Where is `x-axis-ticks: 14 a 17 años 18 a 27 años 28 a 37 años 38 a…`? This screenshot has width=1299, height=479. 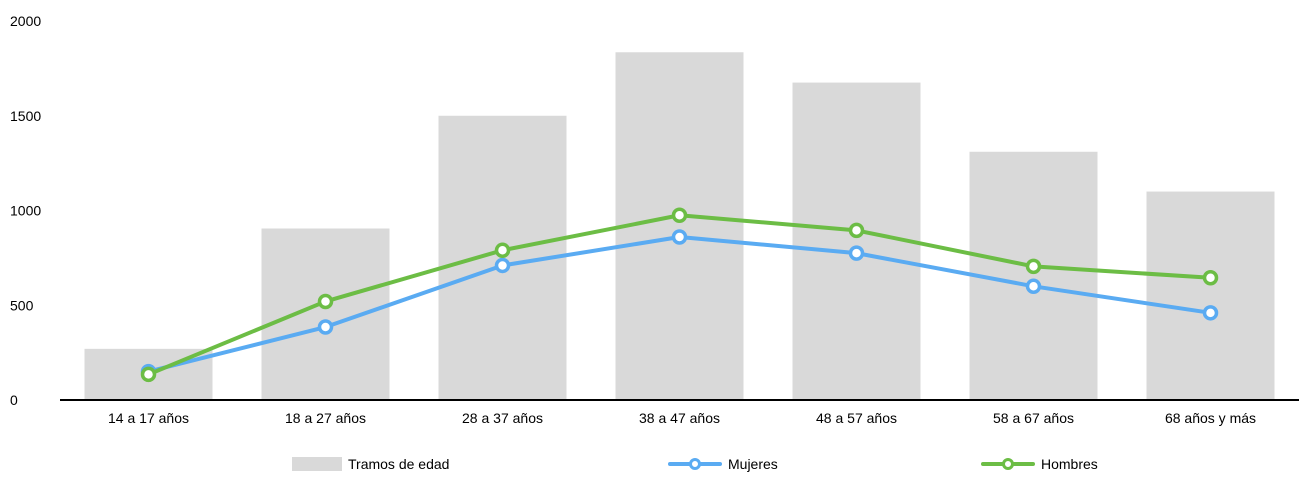 x-axis-ticks: 14 a 17 años 18 a 27 años 28 a 37 años 38 a… is located at coordinates (682, 418).